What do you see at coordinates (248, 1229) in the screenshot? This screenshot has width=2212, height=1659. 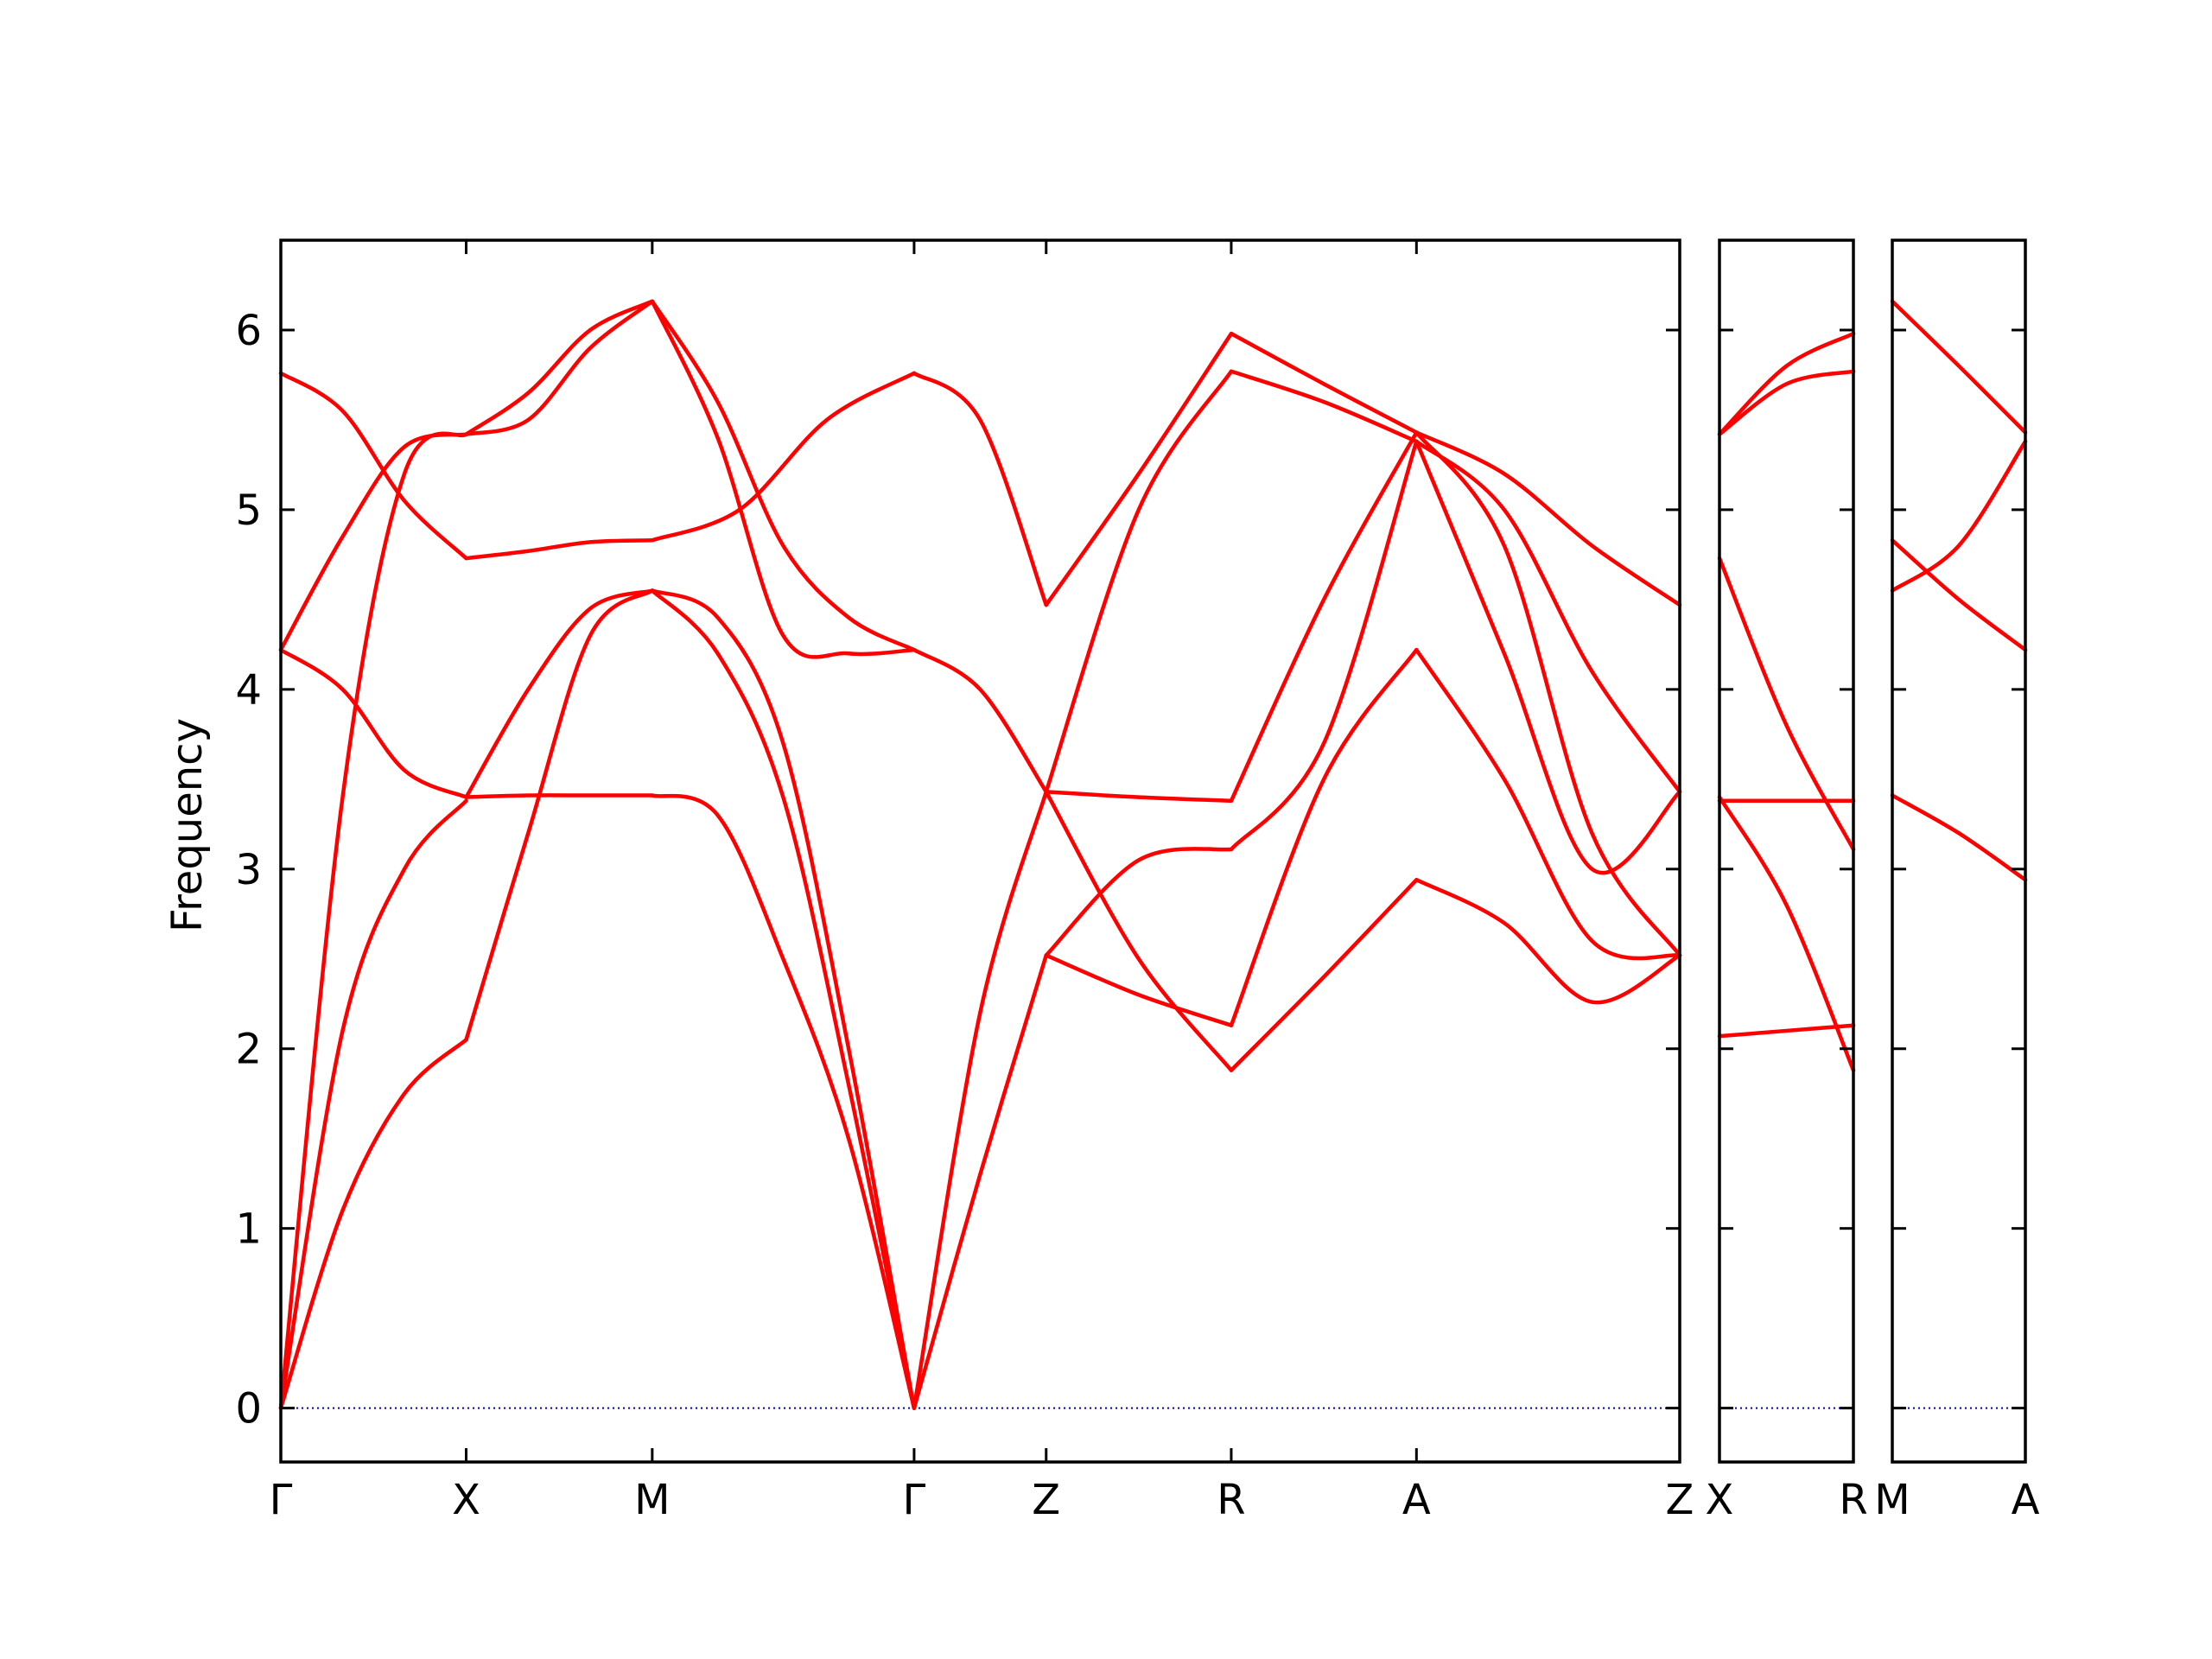 I see `y-tick-label: 1` at bounding box center [248, 1229].